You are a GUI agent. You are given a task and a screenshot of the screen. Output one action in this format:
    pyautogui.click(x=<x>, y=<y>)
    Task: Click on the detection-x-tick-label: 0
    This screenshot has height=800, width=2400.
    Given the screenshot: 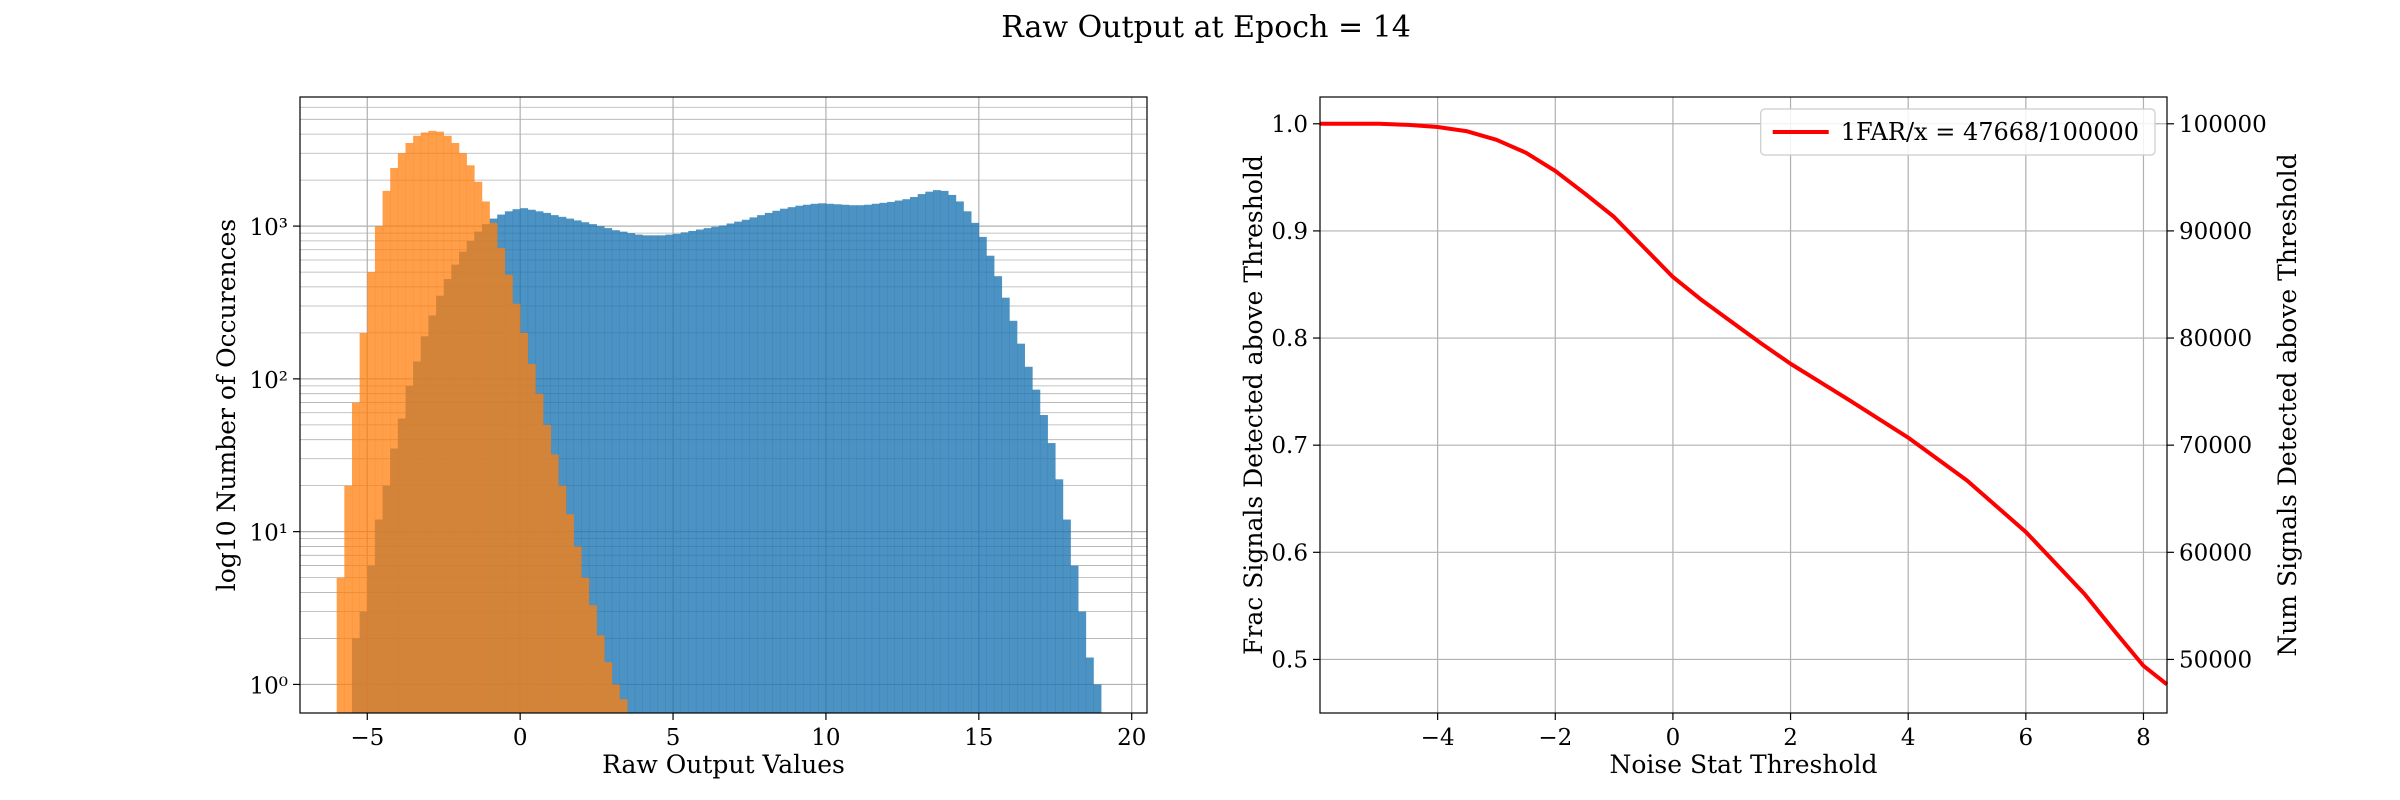 What is the action you would take?
    pyautogui.click(x=1673, y=738)
    